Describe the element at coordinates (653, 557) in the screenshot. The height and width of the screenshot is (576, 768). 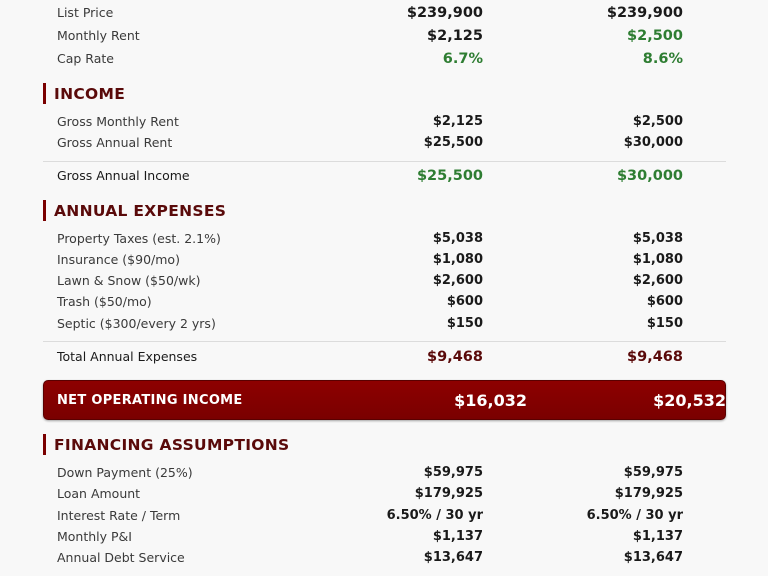
I see `value-col-2: $13,647` at that location.